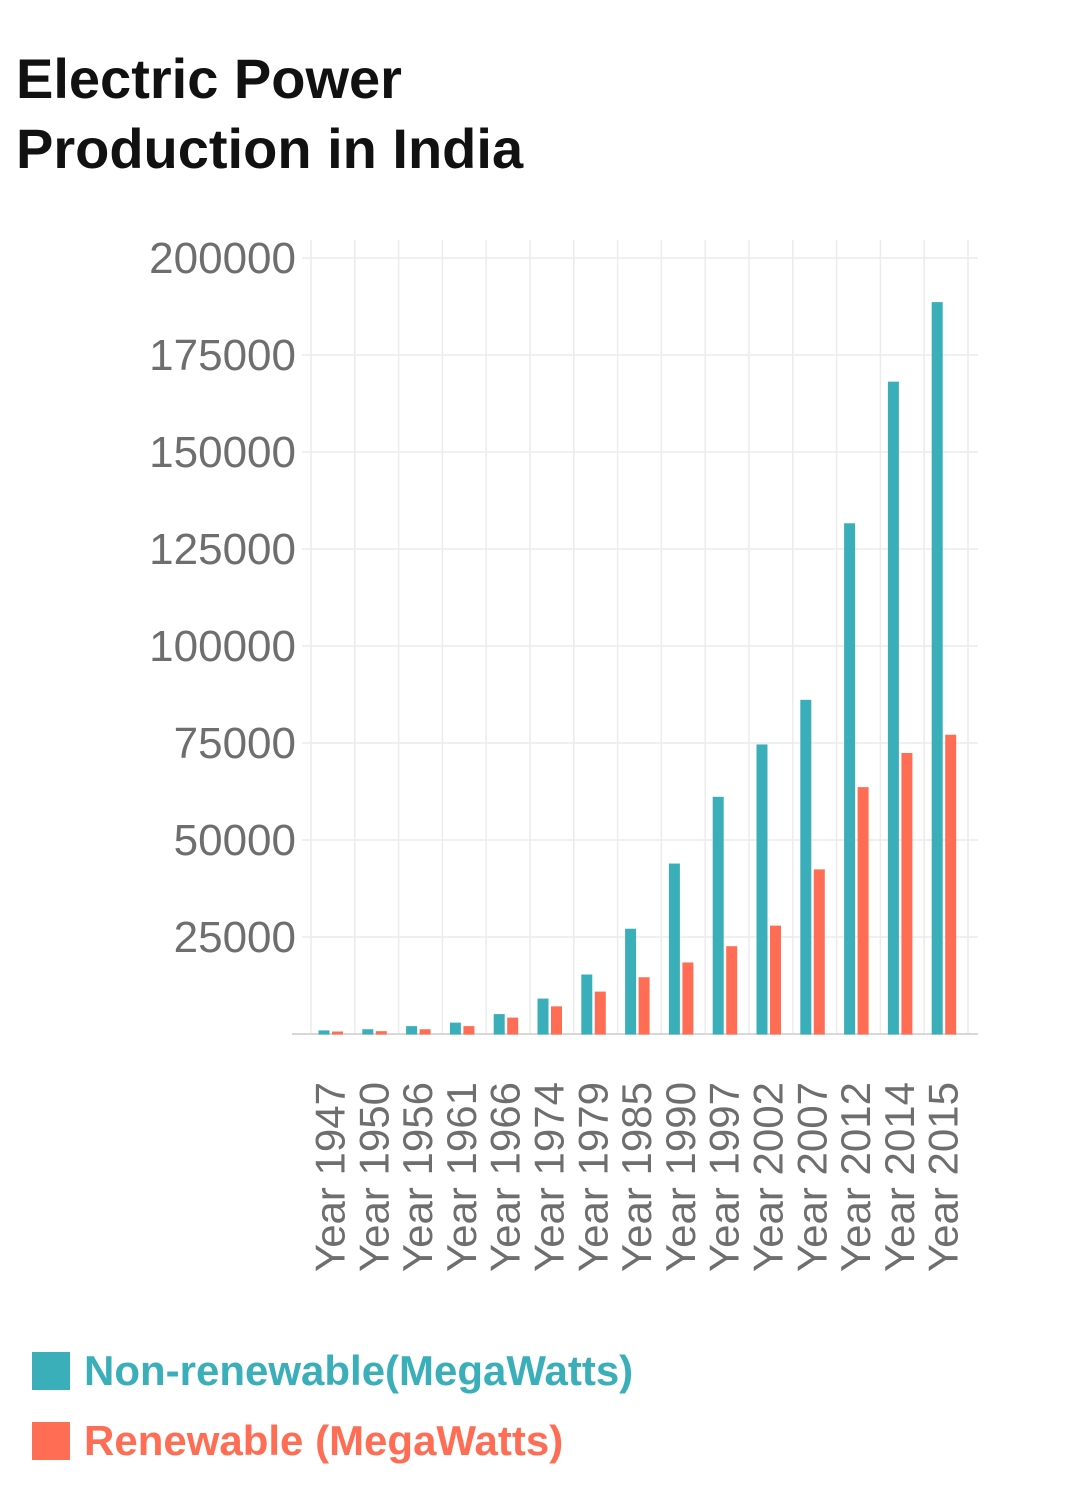  Describe the element at coordinates (943, 1177) in the screenshot. I see `x-tick-label: Year 2015` at that location.